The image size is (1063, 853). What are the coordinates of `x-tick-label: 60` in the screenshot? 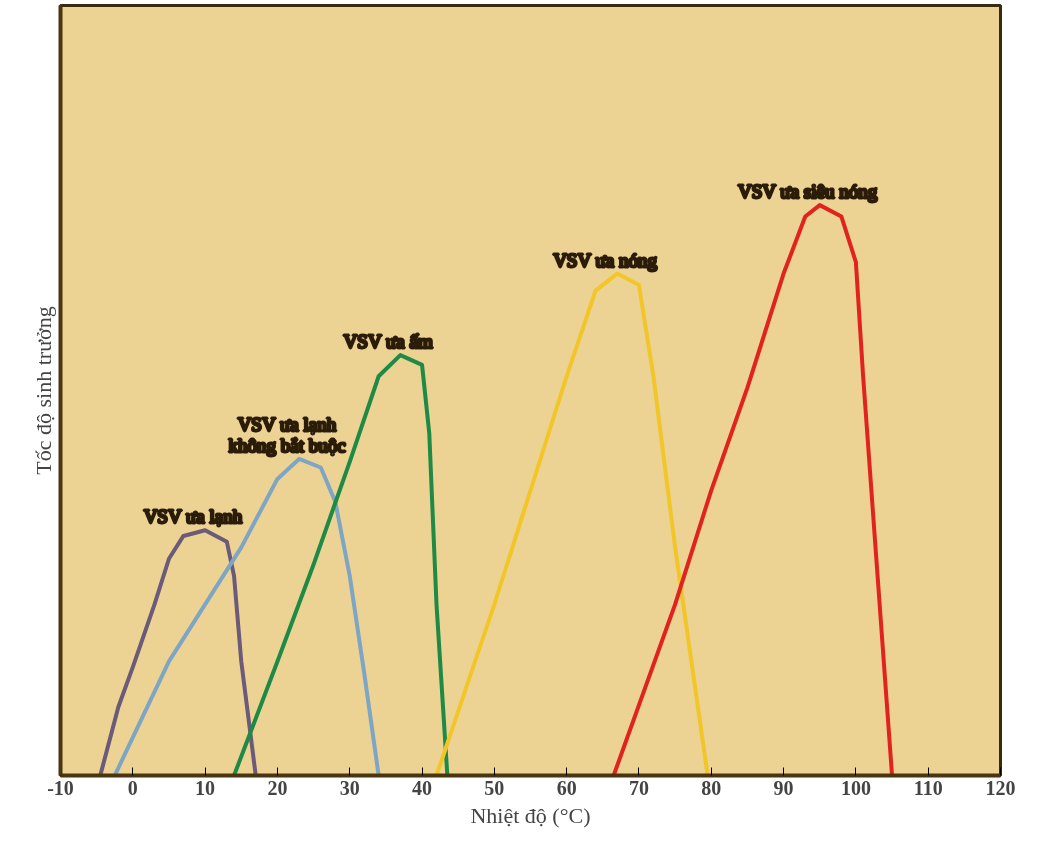 It's located at (566, 787).